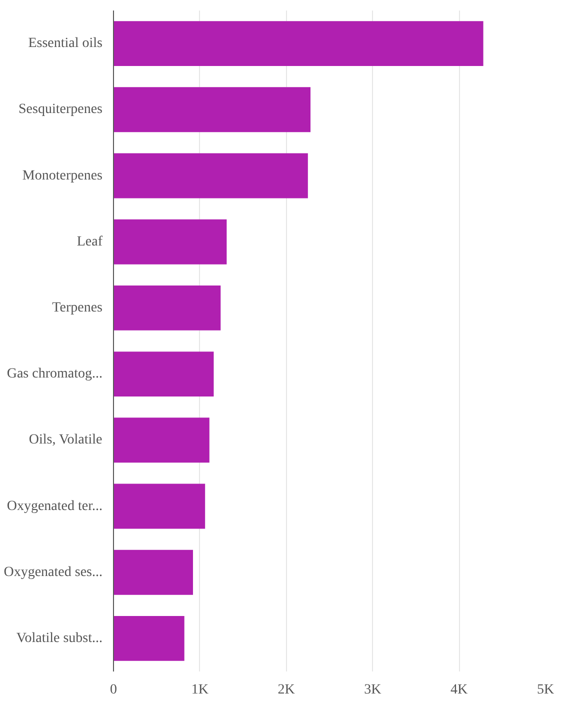  What do you see at coordinates (89, 242) in the screenshot?
I see `y-tick-label: Leaf` at bounding box center [89, 242].